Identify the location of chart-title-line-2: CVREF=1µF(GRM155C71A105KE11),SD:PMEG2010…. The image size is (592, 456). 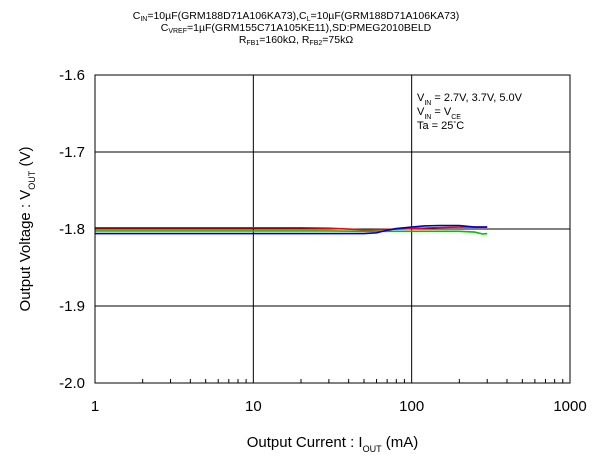
(296, 28).